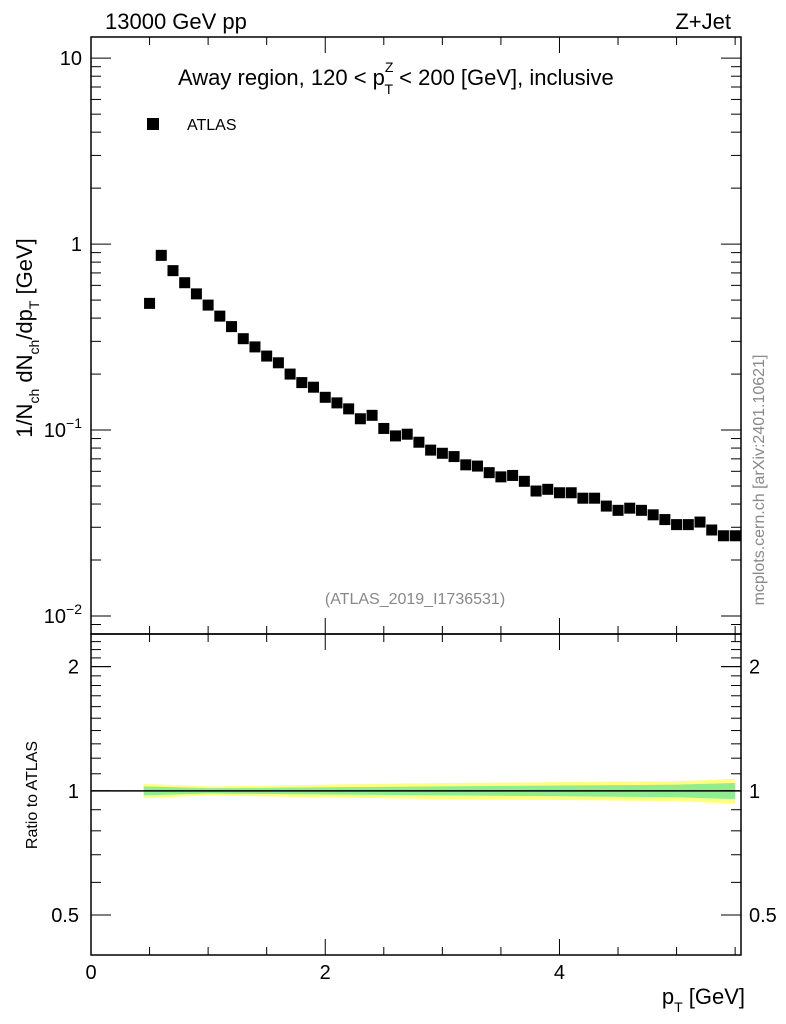 The width and height of the screenshot is (786, 1024). What do you see at coordinates (153, 124) in the screenshot?
I see `legend-marker-square` at bounding box center [153, 124].